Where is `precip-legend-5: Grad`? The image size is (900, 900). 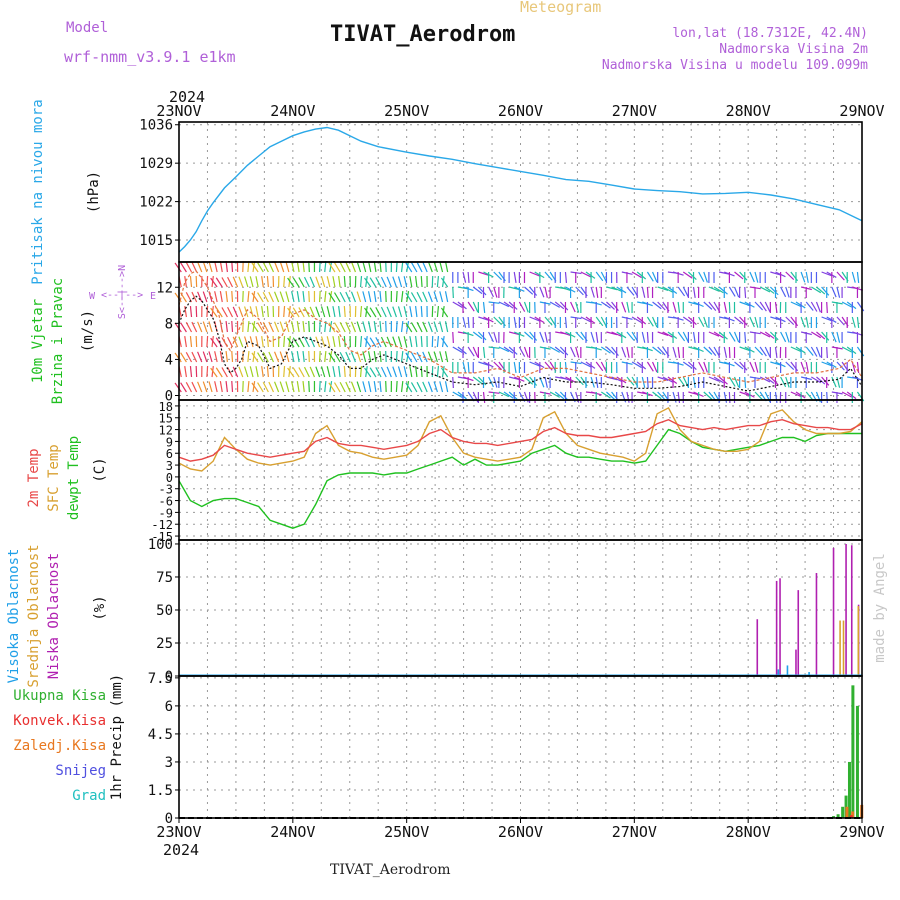 precip-legend-5: Grad is located at coordinates (89, 796).